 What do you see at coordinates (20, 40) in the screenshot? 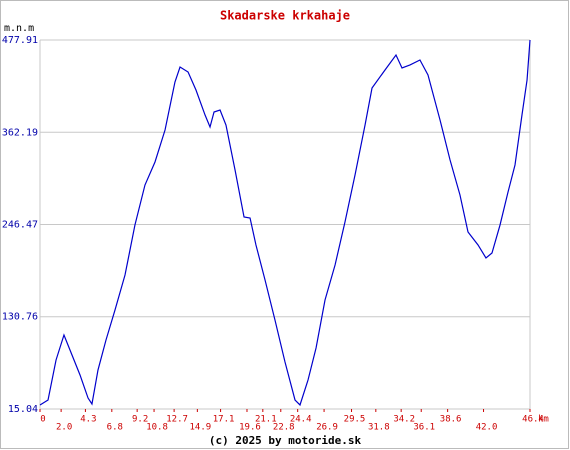
I see `y-tick-label: 477.91` at bounding box center [20, 40].